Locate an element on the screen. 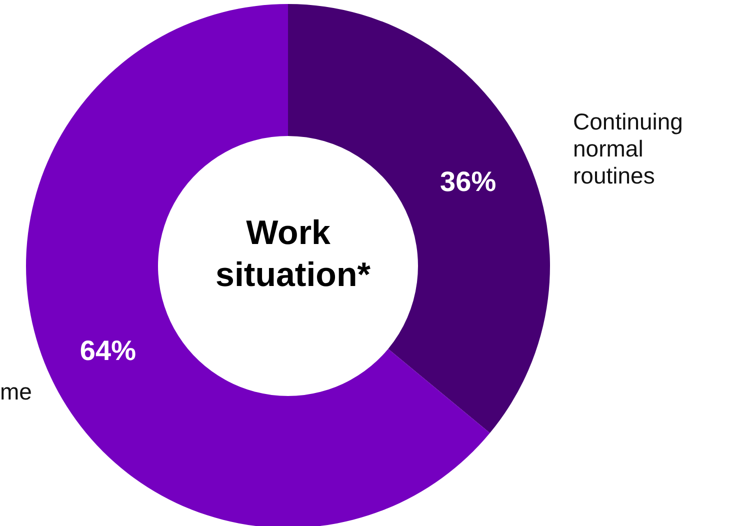 The width and height of the screenshot is (735, 526). text: Work situation* is located at coordinates (294, 254).